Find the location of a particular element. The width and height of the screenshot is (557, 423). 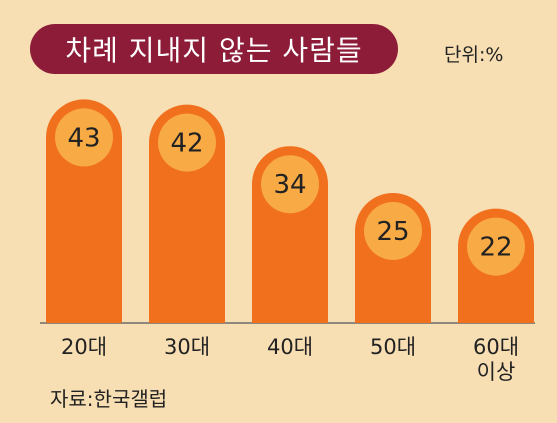

data-label: 22 is located at coordinates (495, 248).